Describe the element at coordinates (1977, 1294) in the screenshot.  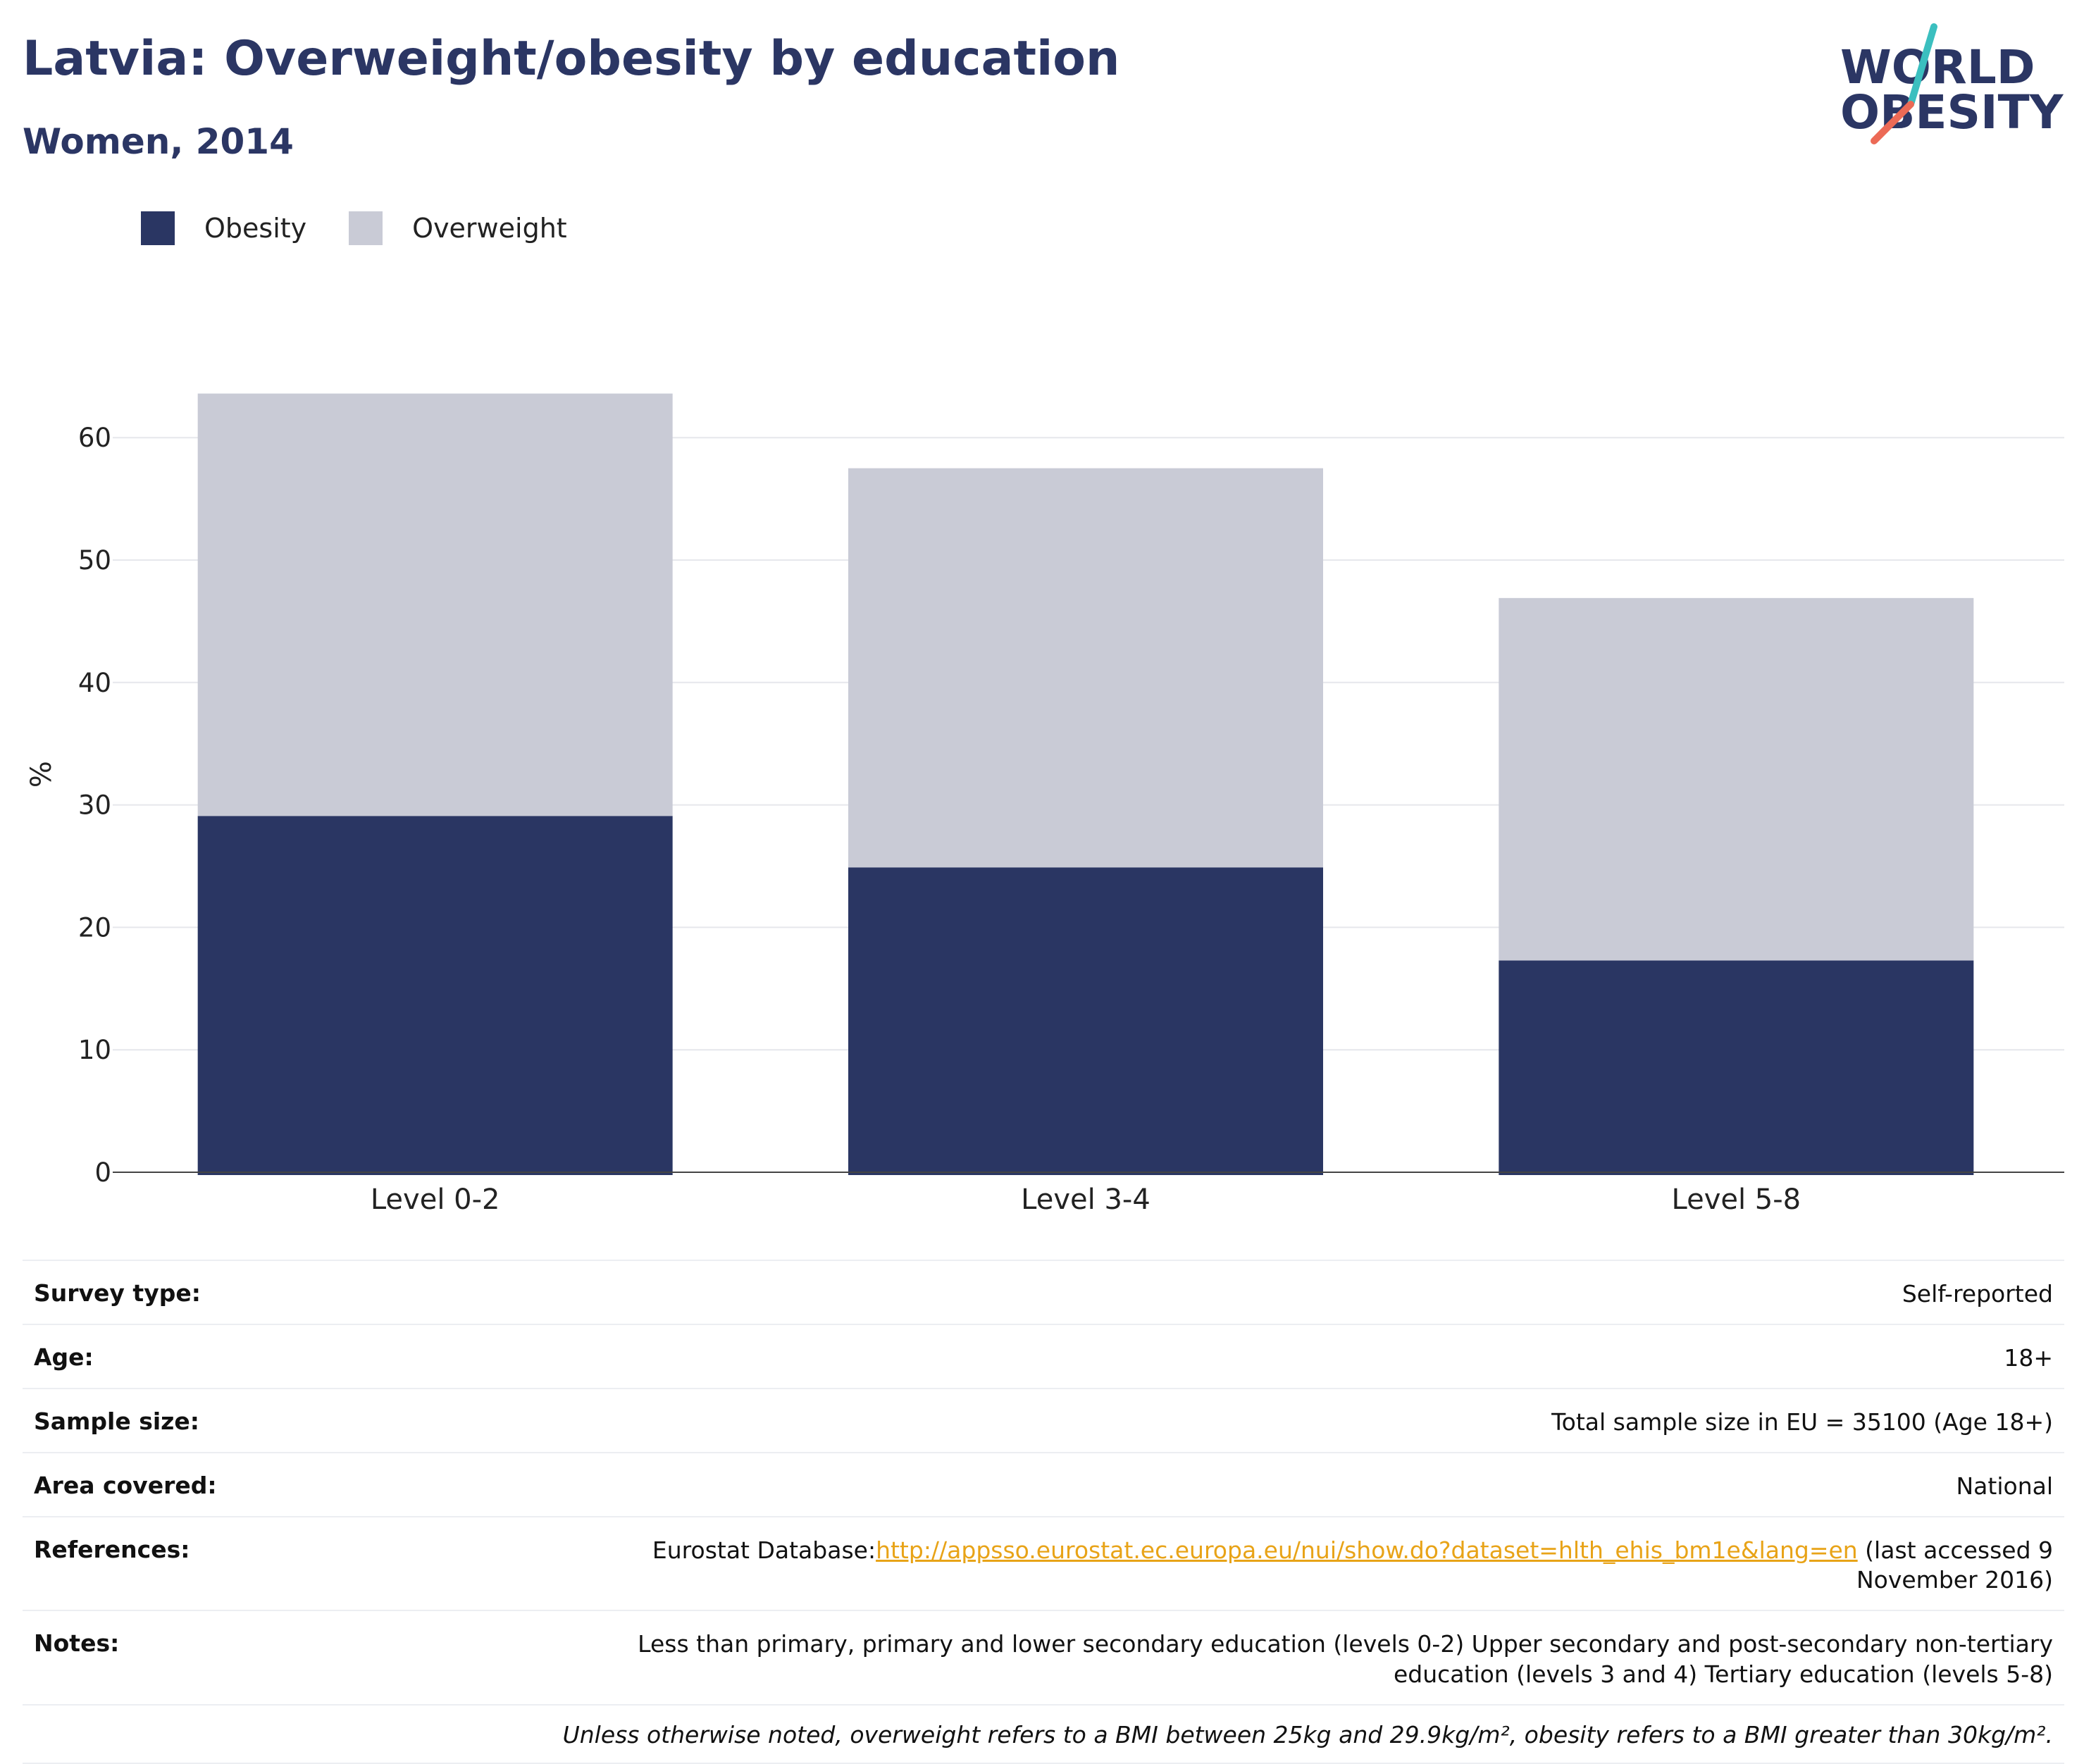
I see `survey-type-value: Self-reported` at that location.